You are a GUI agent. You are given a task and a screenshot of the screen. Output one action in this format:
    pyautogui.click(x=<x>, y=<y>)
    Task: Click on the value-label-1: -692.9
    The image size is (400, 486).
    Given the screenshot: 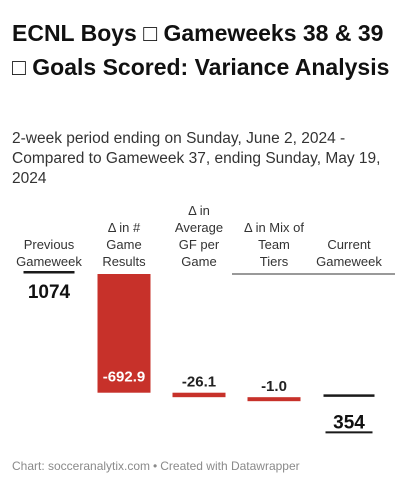 What is the action you would take?
    pyautogui.click(x=124, y=377)
    